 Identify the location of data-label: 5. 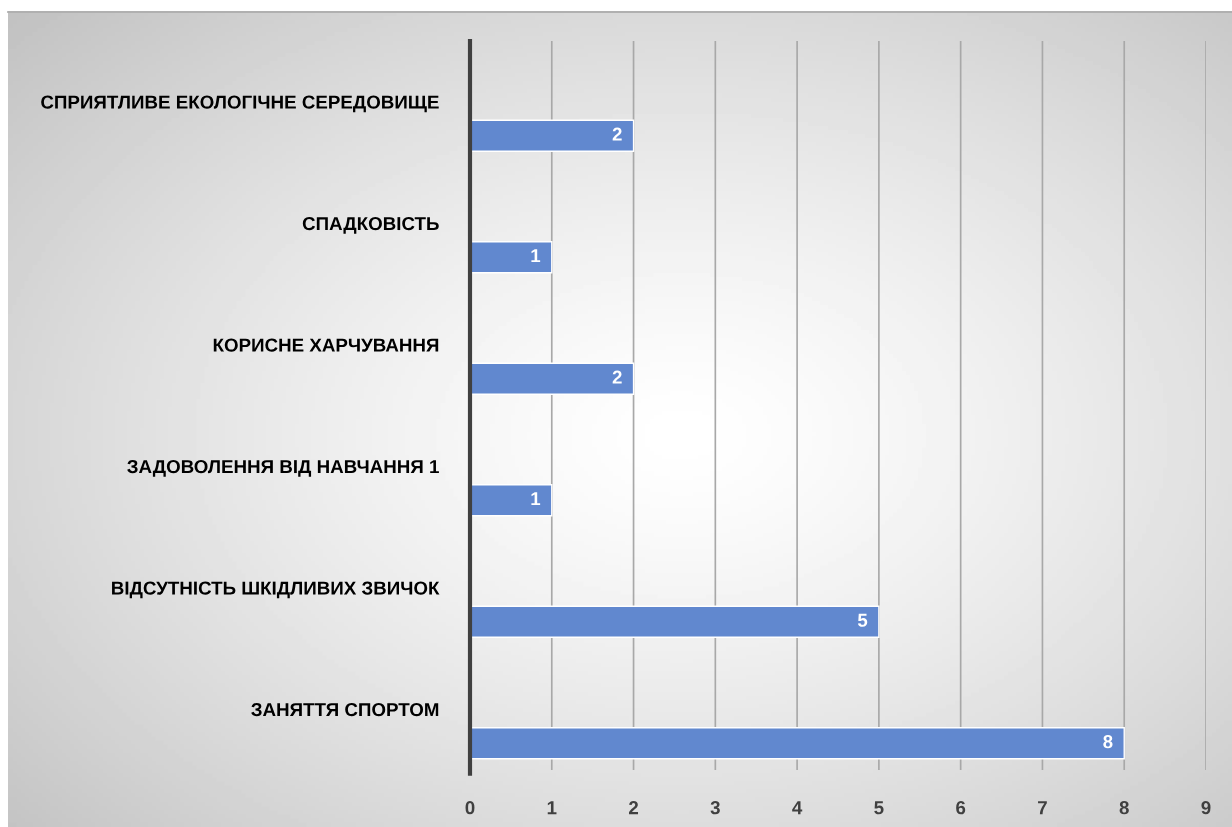
(862, 620).